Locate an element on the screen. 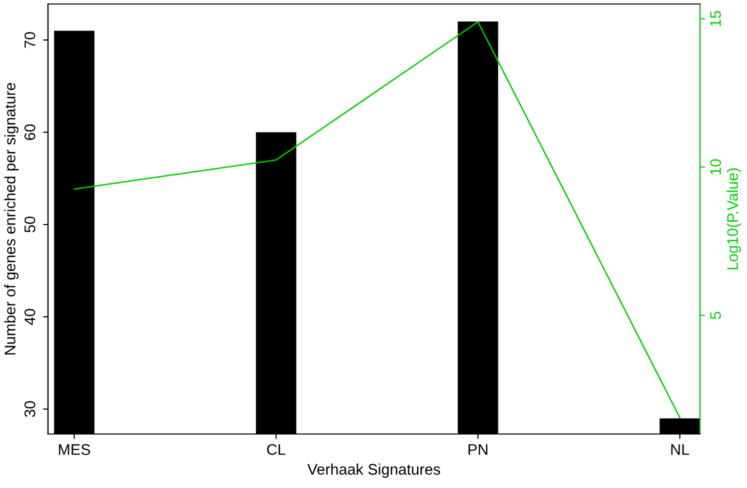 This screenshot has width=747, height=488. y-tick-label: 30 is located at coordinates (30, 409).